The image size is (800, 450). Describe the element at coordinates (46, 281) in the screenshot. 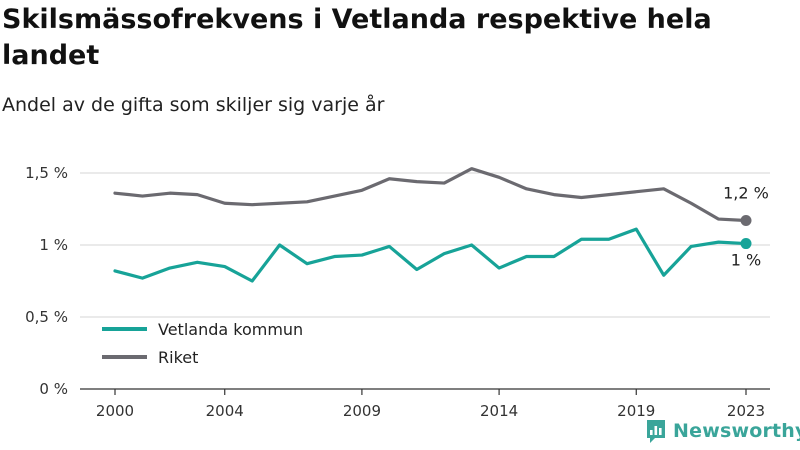

I see `y-axis: 0 % 0,5 % 1 % 1,5 %` at that location.